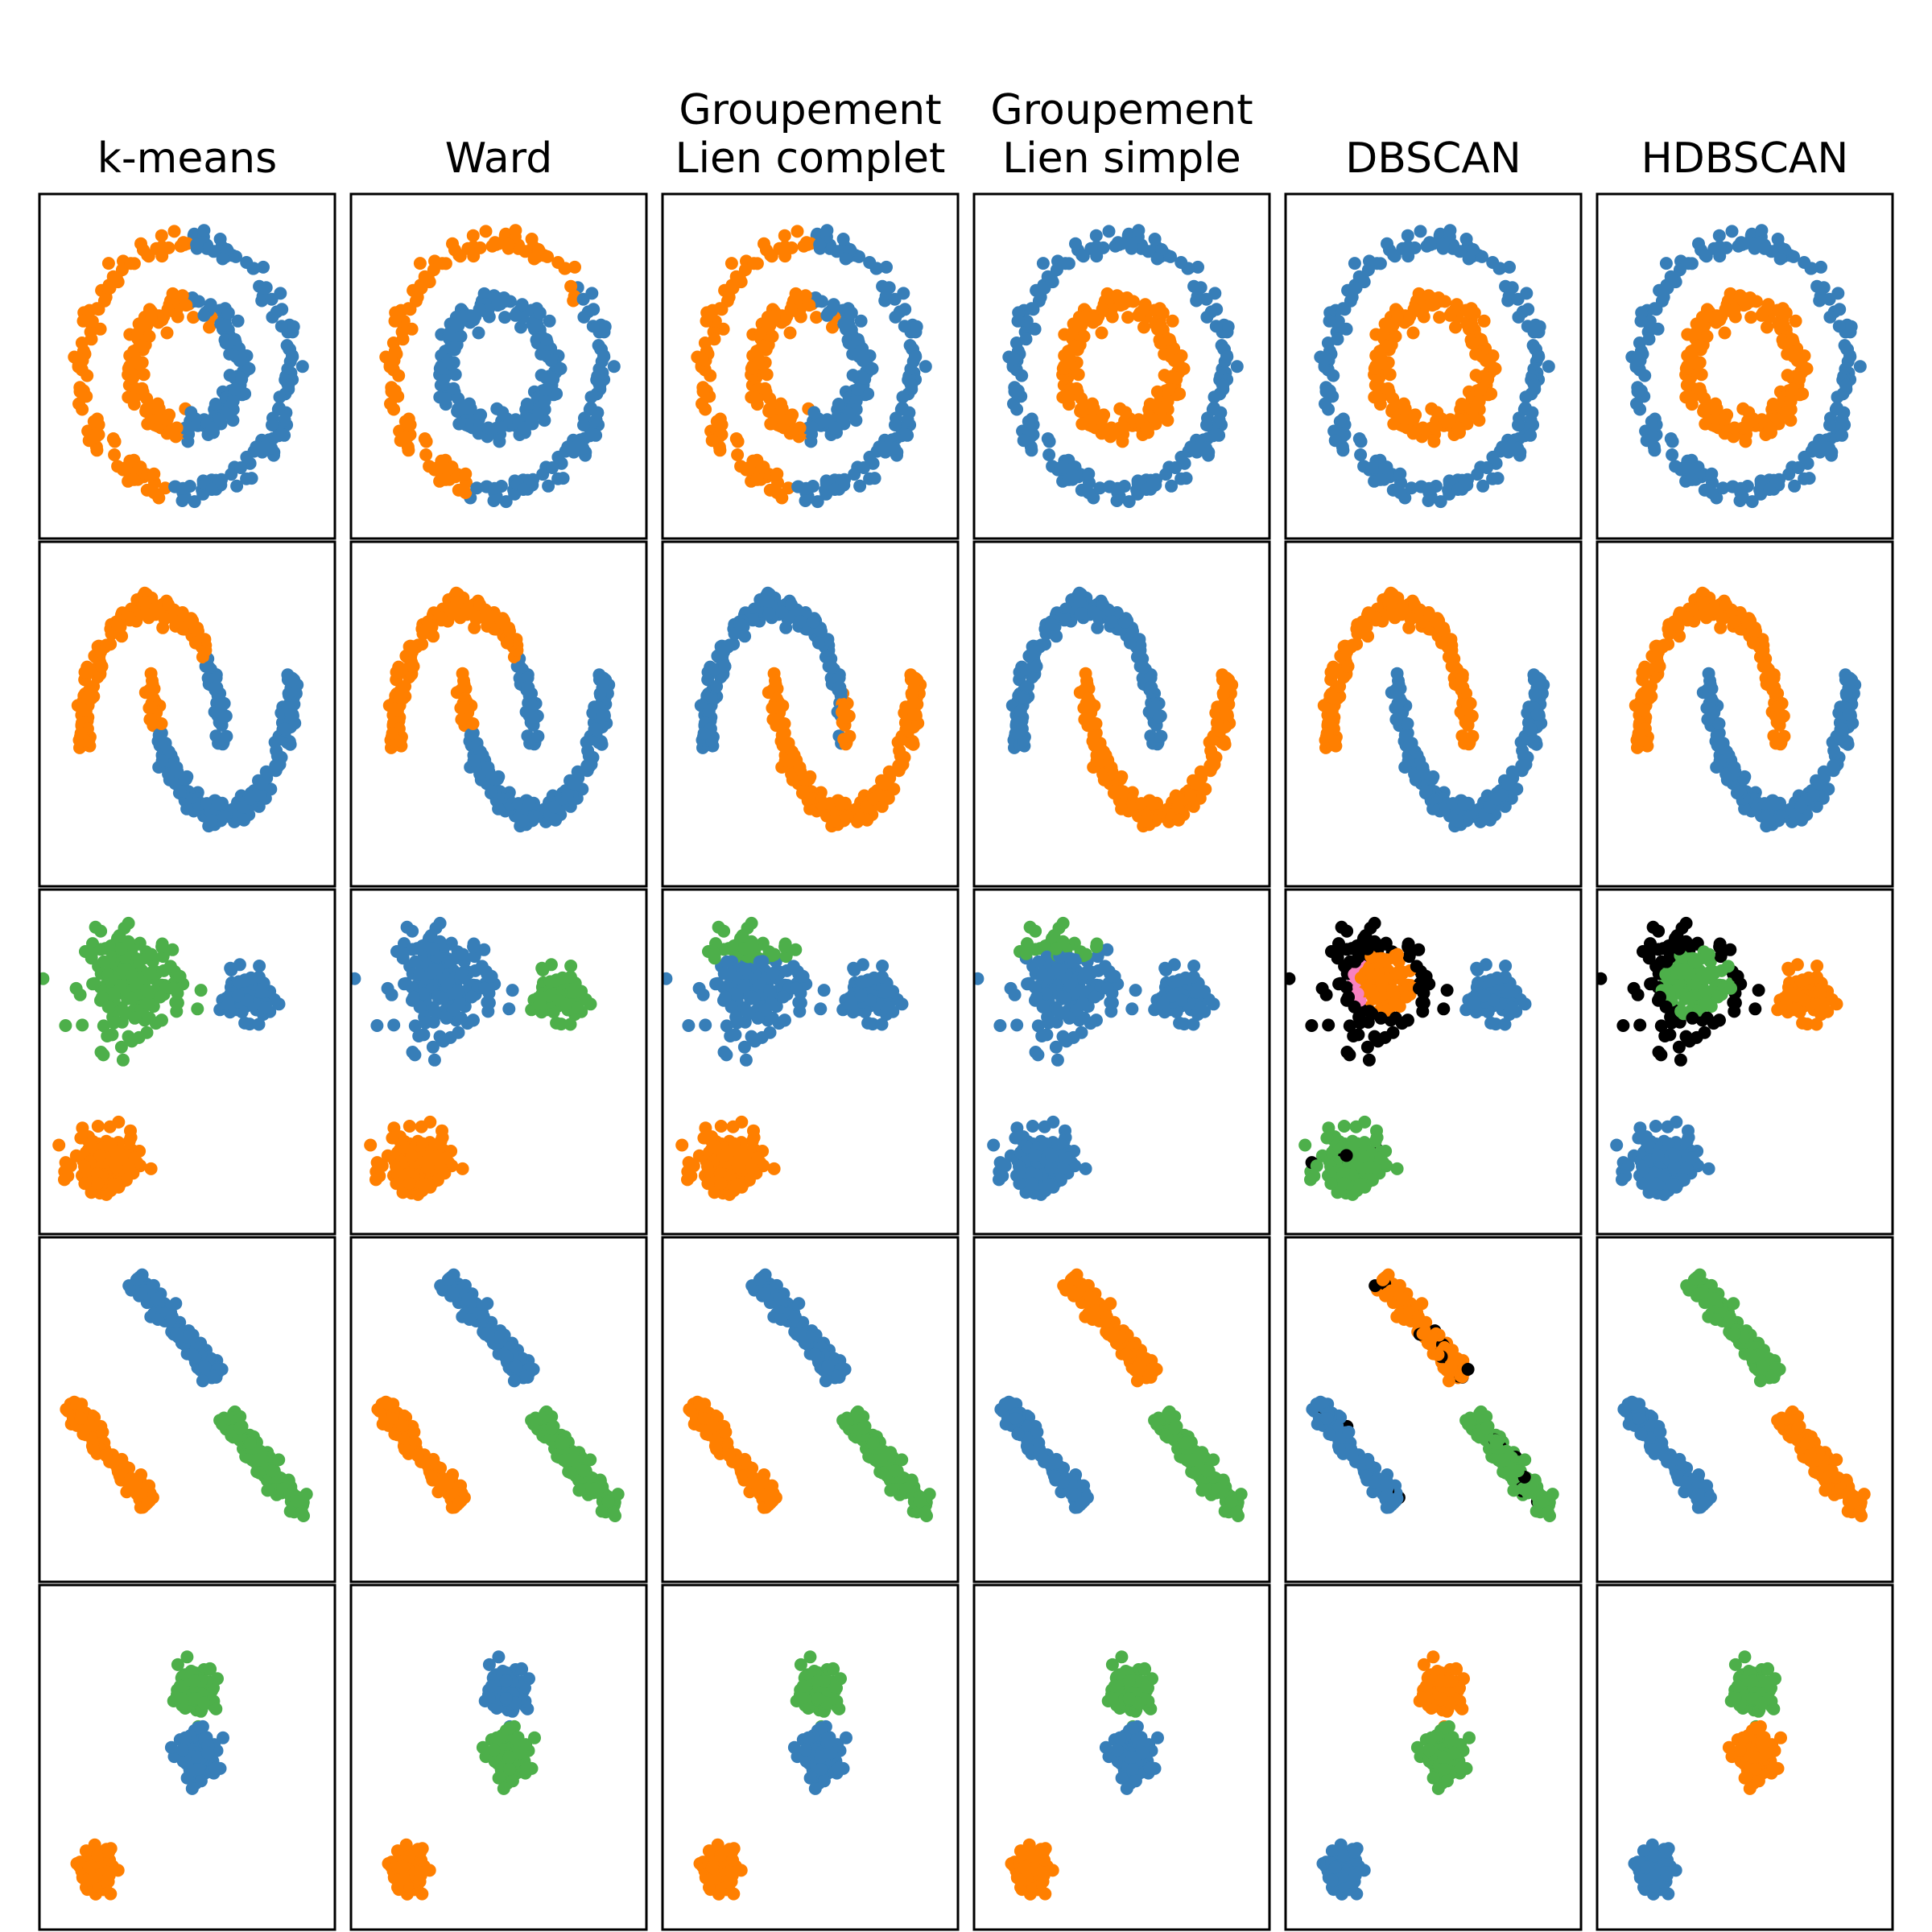 This screenshot has width=1932, height=1932. What do you see at coordinates (1123, 366) in the screenshot?
I see `points-noisy_circles-single` at bounding box center [1123, 366].